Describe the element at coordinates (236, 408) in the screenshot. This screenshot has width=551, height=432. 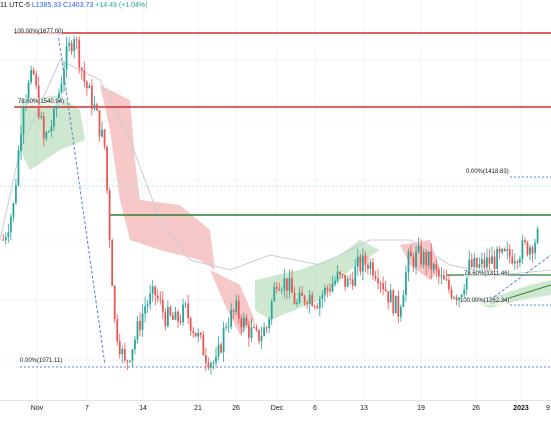
I see `time-tick-26: 26` at that location.